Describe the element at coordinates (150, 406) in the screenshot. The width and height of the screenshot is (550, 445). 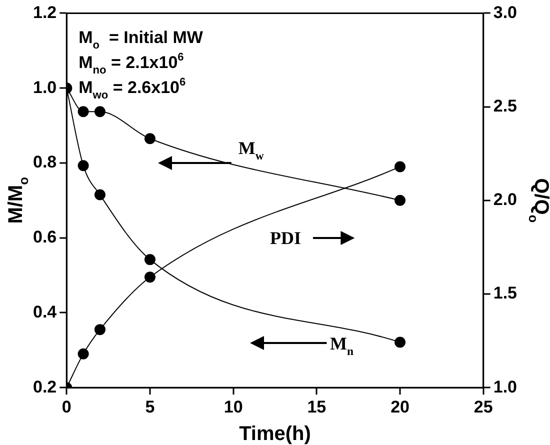
I see `x-tick-label: 5` at that location.